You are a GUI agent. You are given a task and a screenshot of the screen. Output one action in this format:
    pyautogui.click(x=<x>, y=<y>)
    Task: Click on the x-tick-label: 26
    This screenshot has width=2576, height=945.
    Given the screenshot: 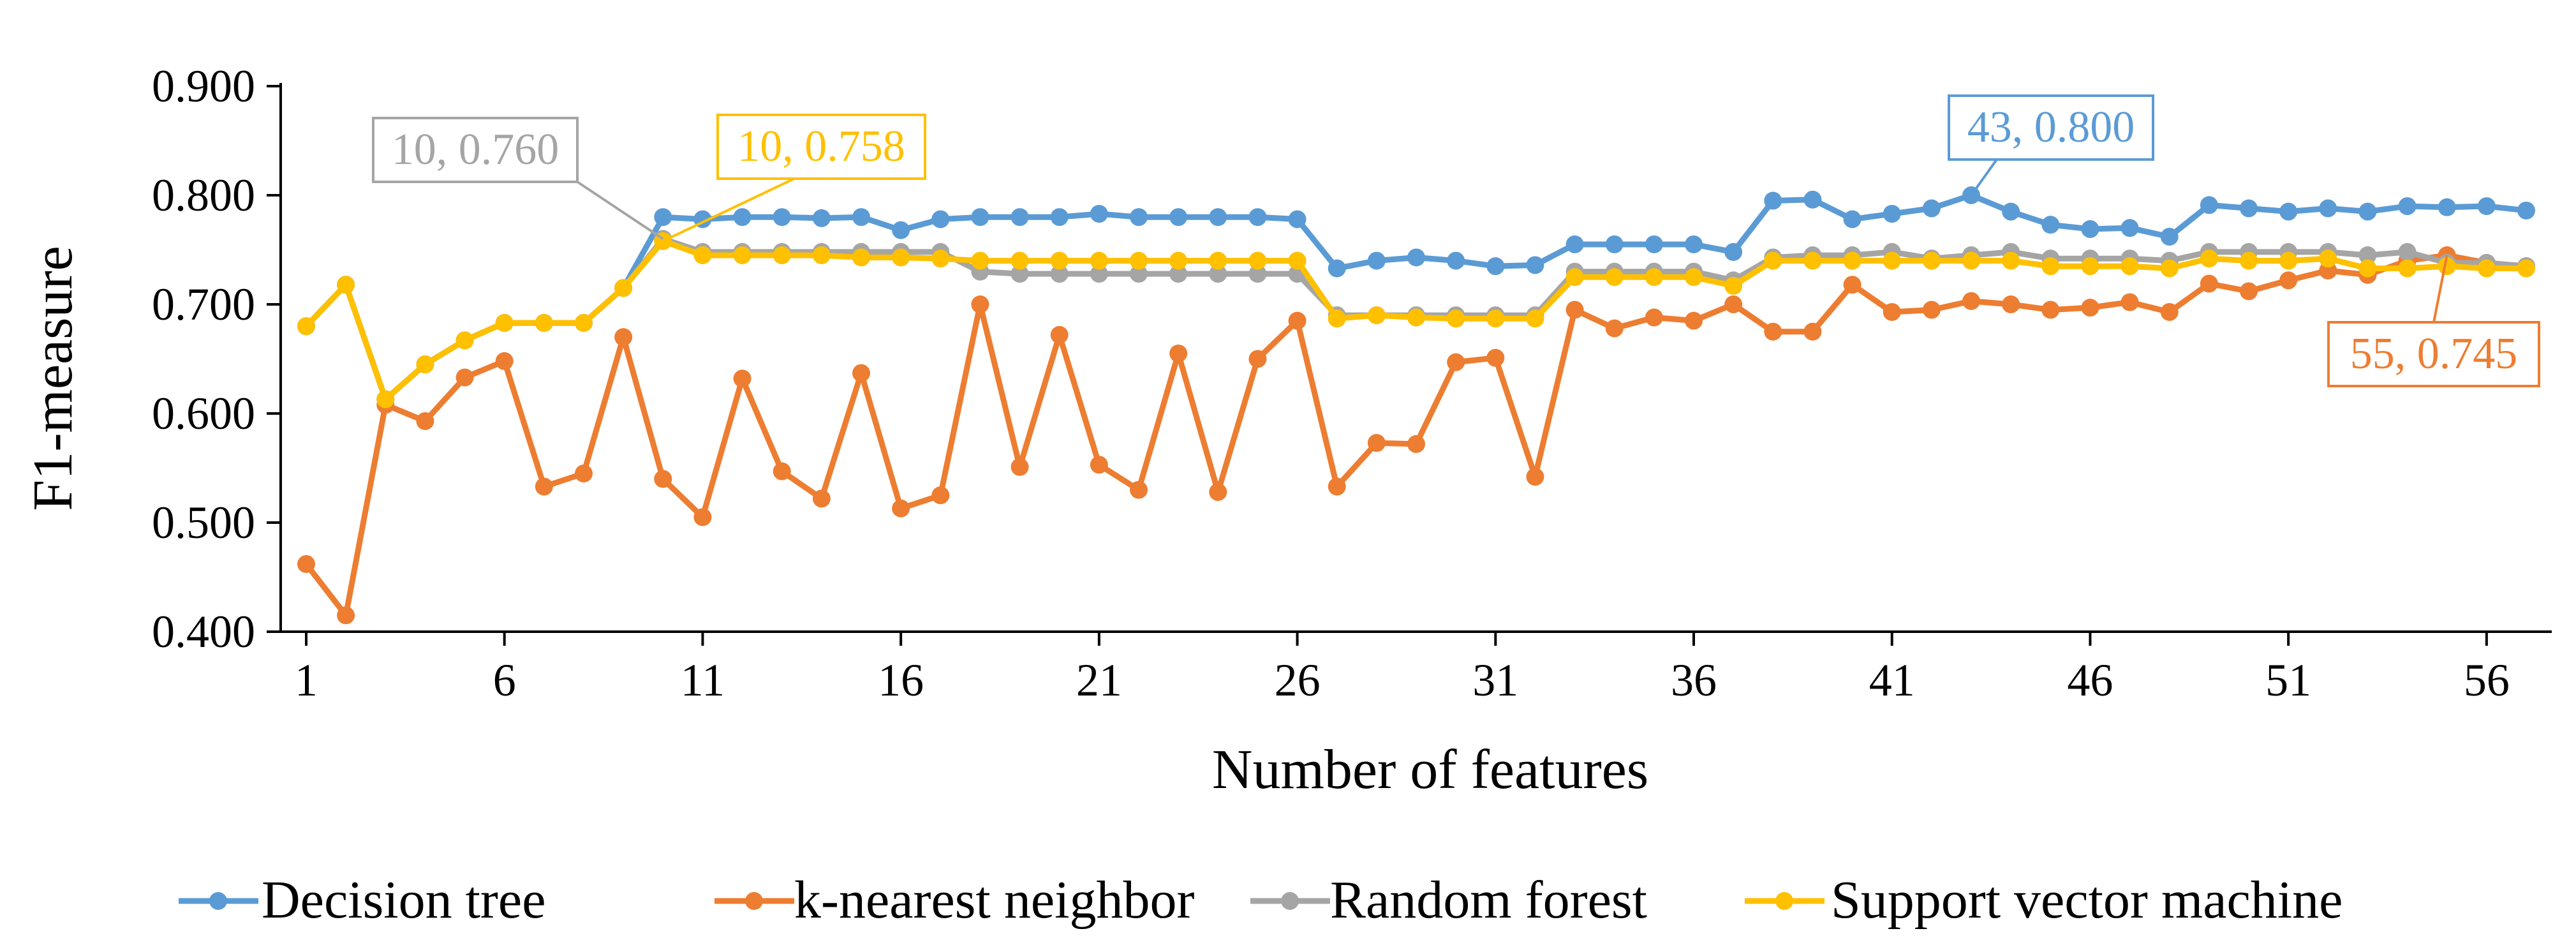 What is the action you would take?
    pyautogui.click(x=1298, y=681)
    